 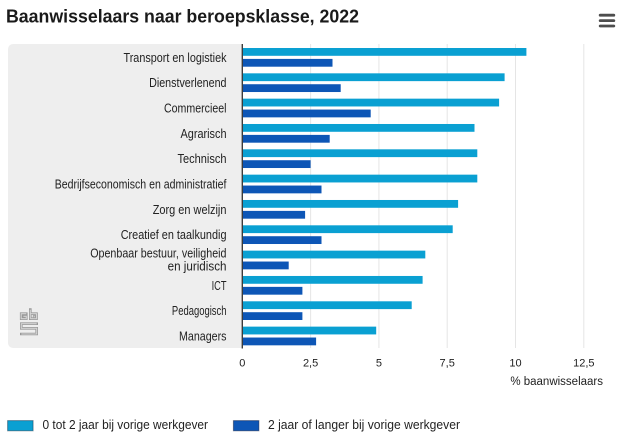 I want to click on svg-text: Dienstverlenend, so click(x=187, y=83).